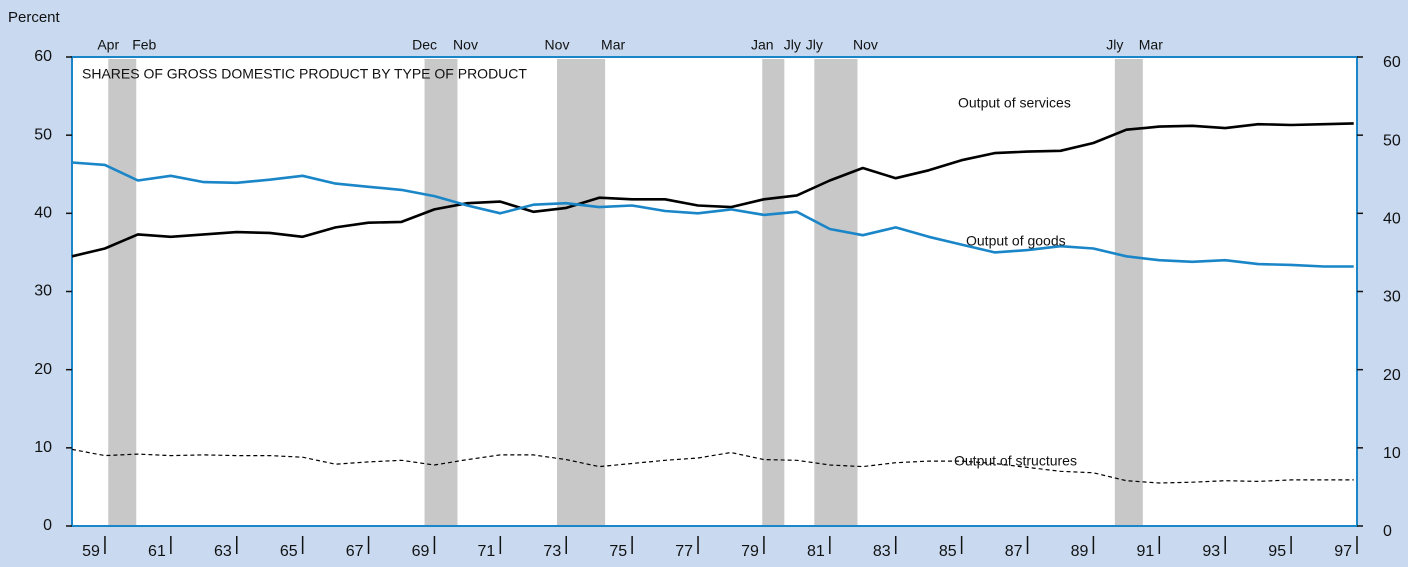 The image size is (1408, 567). Describe the element at coordinates (1277, 551) in the screenshot. I see `x-tick-label: 95` at that location.